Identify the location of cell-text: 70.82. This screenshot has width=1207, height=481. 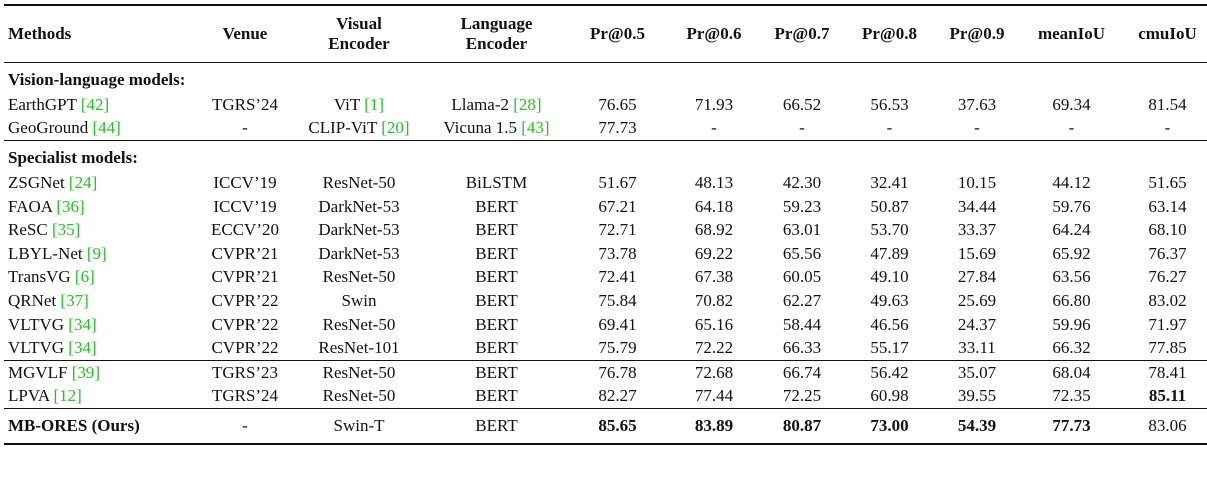
(714, 300).